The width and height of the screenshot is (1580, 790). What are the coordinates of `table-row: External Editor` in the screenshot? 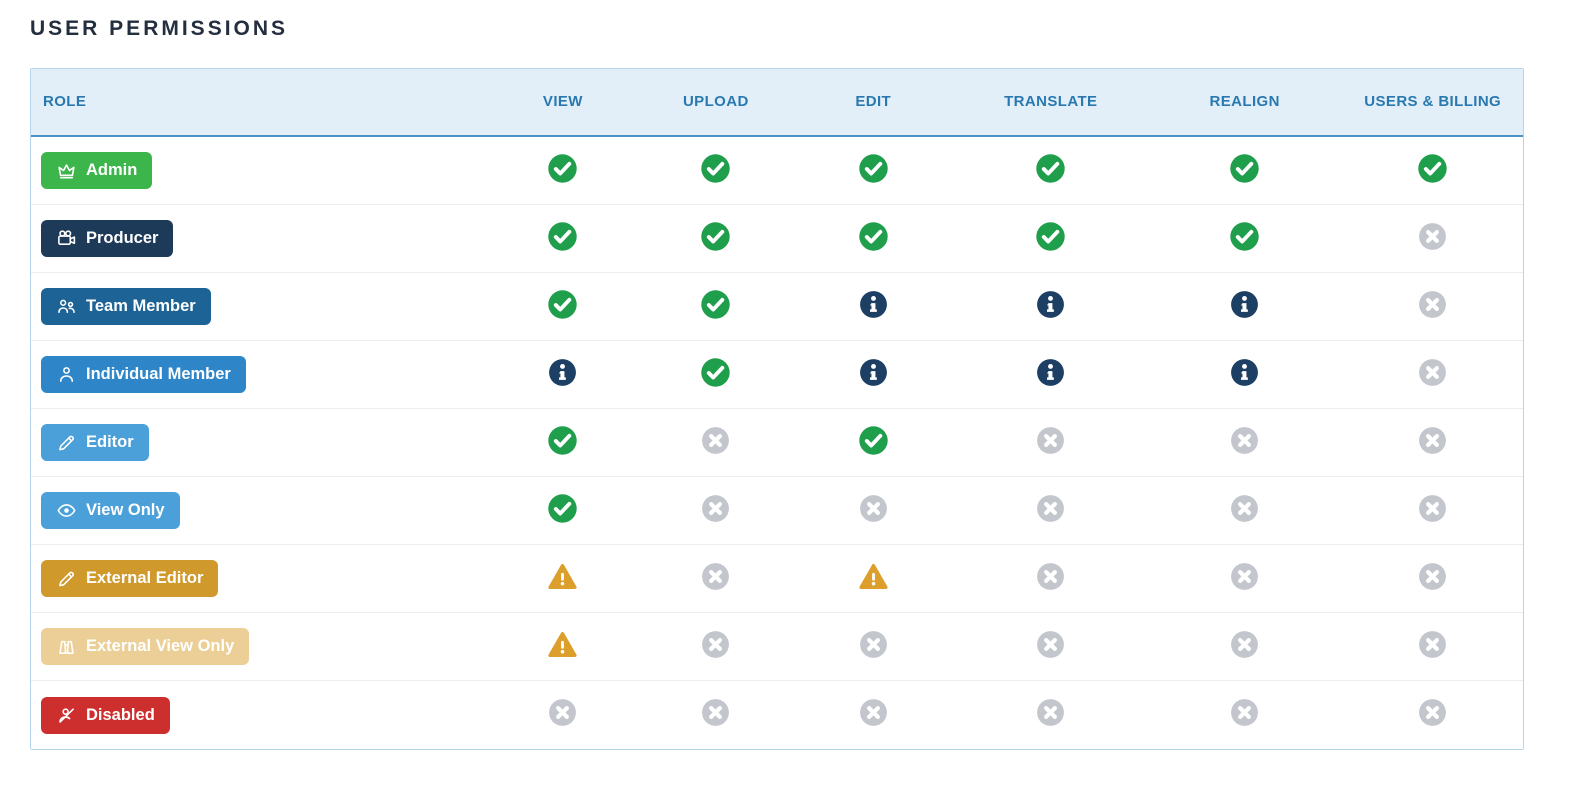 It's located at (777, 579).